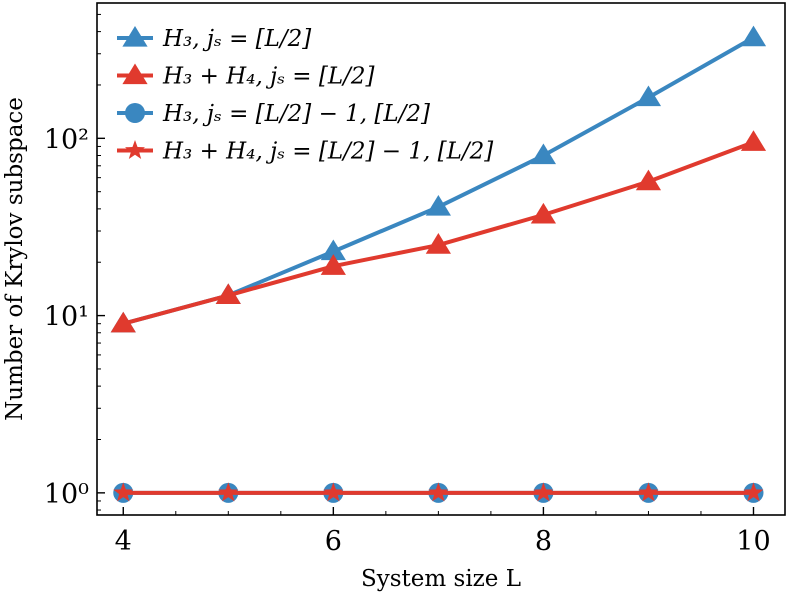 The height and width of the screenshot is (595, 790). I want to click on legend-label: H₃ + H₄, jₛ = [L/2] − 1, [L/2], so click(327, 152).